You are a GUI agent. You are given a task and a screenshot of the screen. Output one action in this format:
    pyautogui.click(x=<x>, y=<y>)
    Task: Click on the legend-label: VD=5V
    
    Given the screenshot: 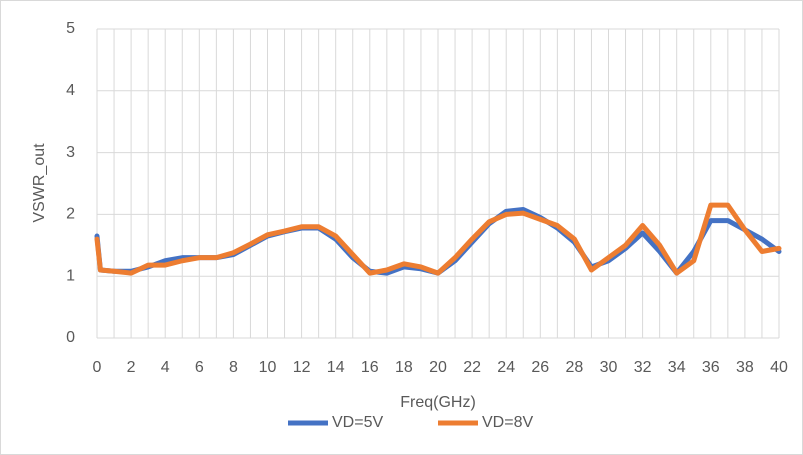 What is the action you would take?
    pyautogui.click(x=357, y=422)
    